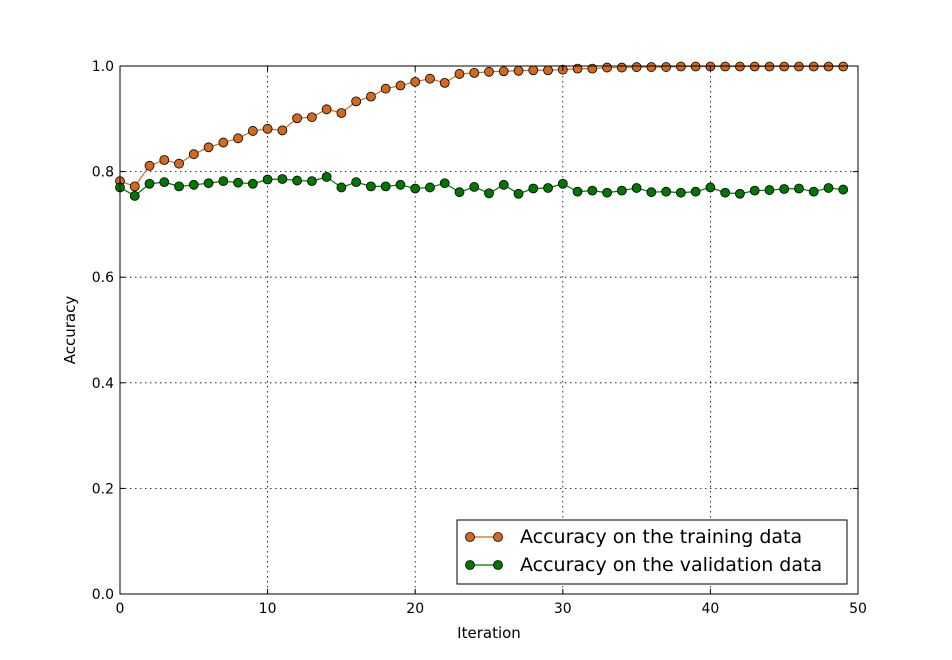 The image size is (952, 660). I want to click on x-tick-label: 20, so click(415, 609).